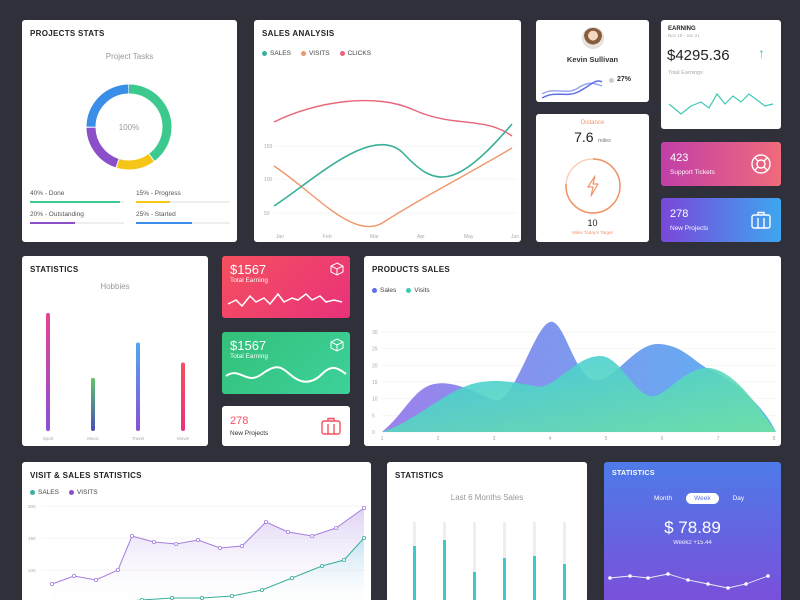  I want to click on stats-sub: Week2 +15.44, so click(692, 543).